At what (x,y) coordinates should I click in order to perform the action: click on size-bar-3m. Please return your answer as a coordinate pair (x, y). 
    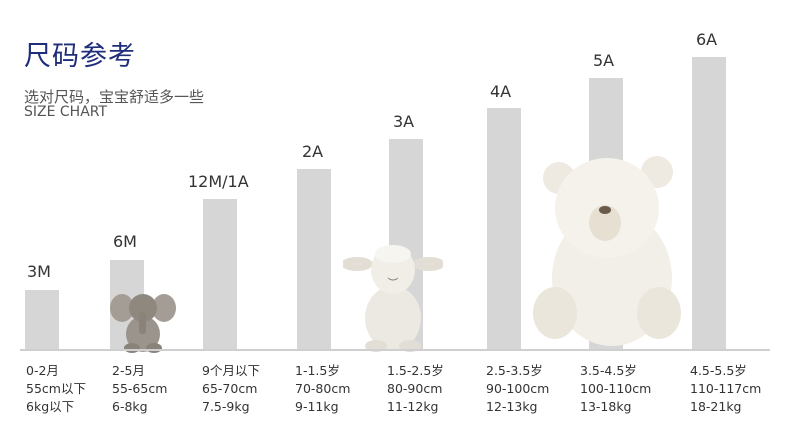
    Looking at the image, I should click on (42, 319).